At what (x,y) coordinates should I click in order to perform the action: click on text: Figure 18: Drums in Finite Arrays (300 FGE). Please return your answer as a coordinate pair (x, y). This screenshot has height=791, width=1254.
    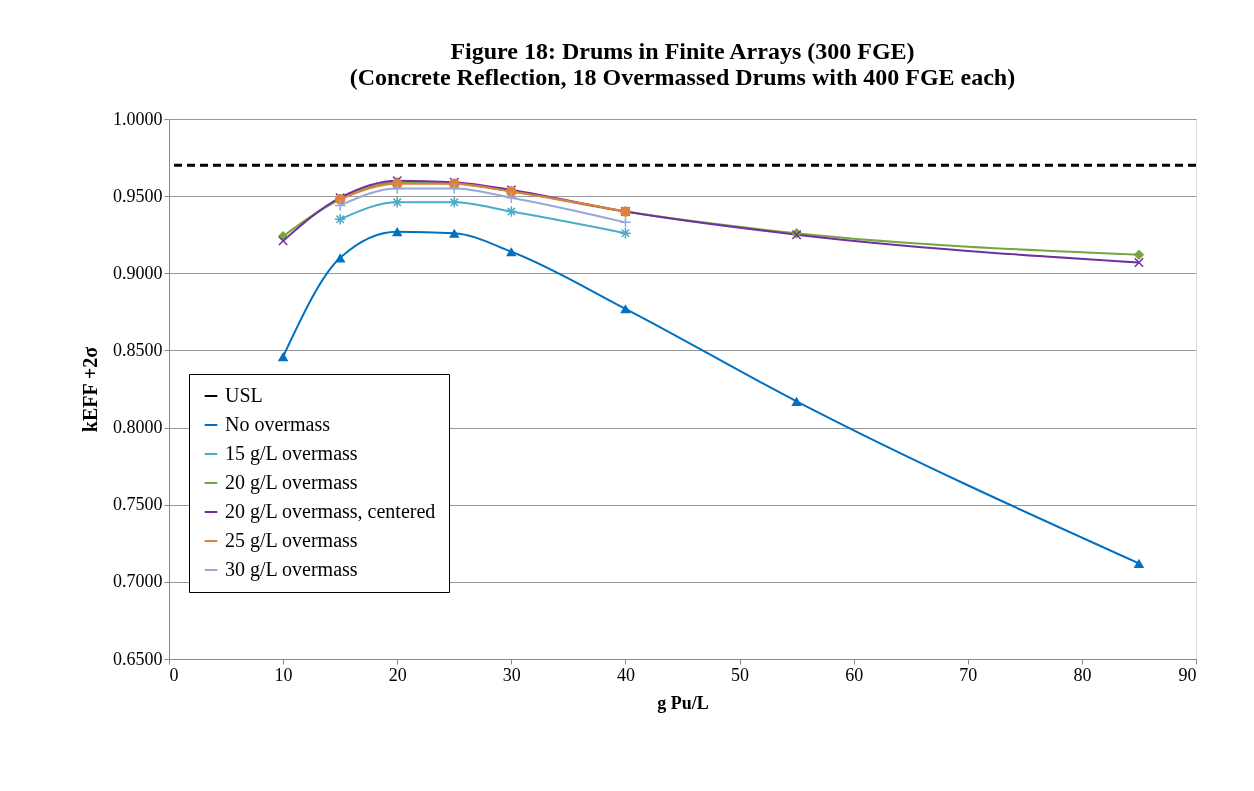
    Looking at the image, I should click on (682, 51).